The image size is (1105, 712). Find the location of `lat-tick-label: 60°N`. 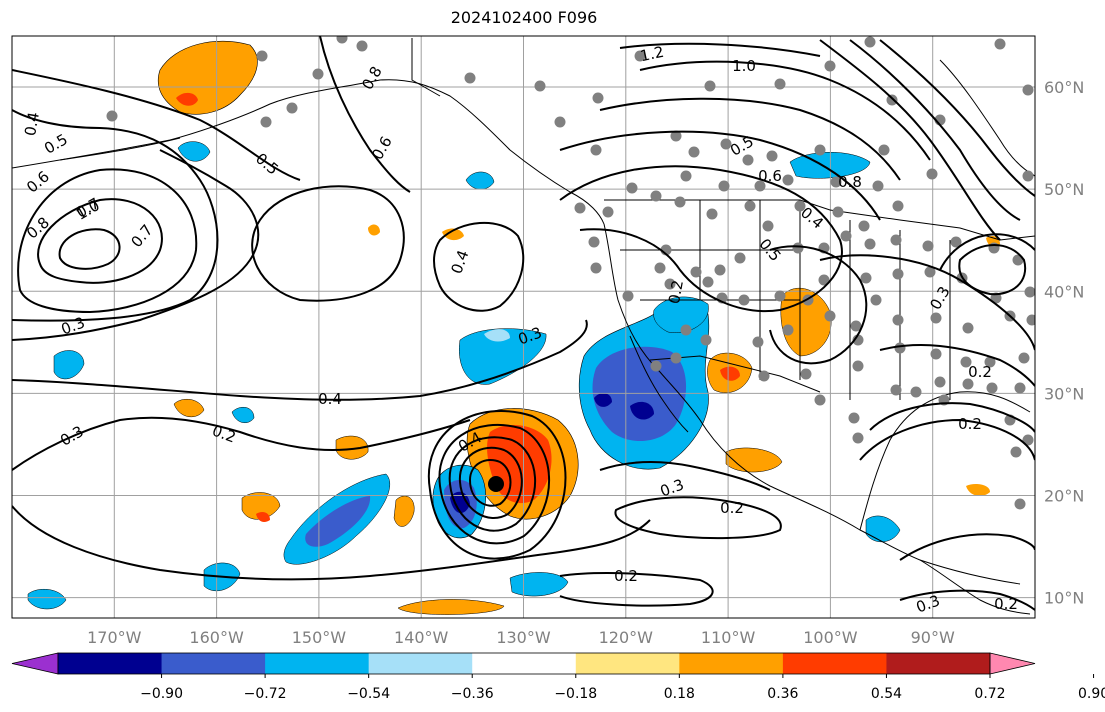

lat-tick-label: 60°N is located at coordinates (1064, 87).